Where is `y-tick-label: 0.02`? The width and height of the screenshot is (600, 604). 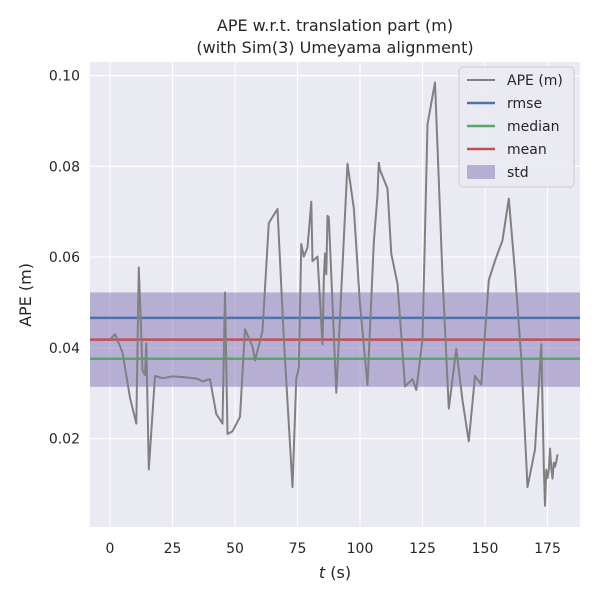
y-tick-label: 0.02 is located at coordinates (64, 440).